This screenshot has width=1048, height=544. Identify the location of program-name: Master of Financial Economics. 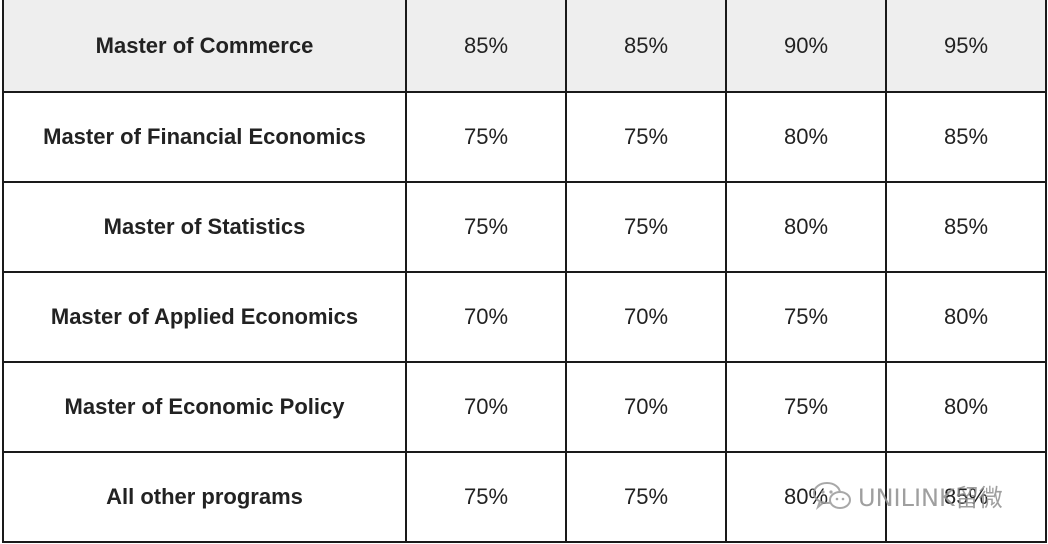
(204, 137).